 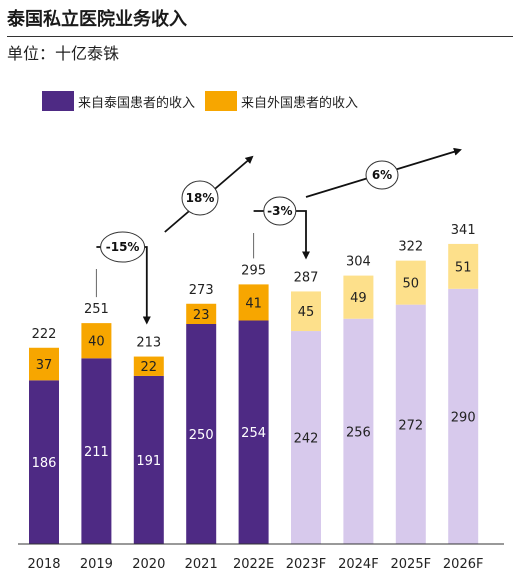 I want to click on growth-label-drop-2022-2023: -3%, so click(x=279, y=211).